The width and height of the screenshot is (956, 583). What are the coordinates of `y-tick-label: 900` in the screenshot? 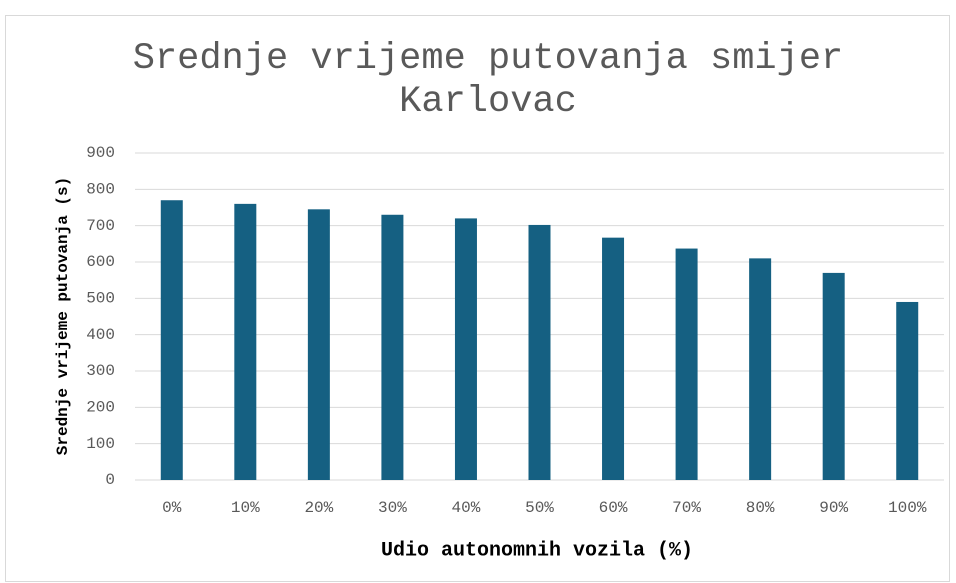 It's located at (100, 153).